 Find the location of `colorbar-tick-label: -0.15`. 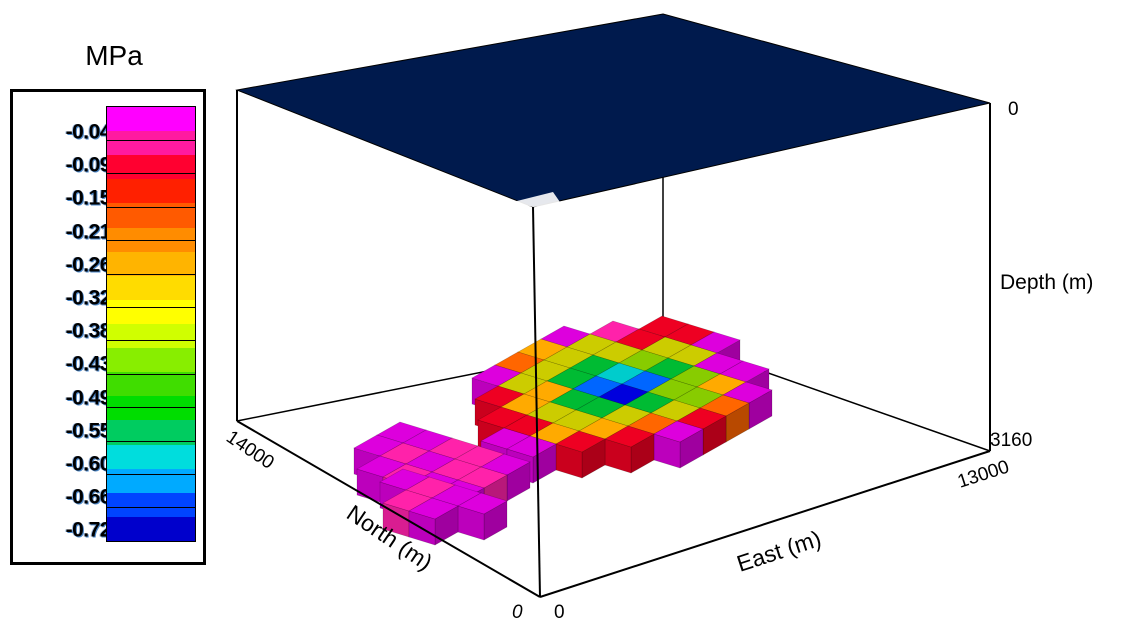

colorbar-tick-label: -0.15 is located at coordinates (88, 198).